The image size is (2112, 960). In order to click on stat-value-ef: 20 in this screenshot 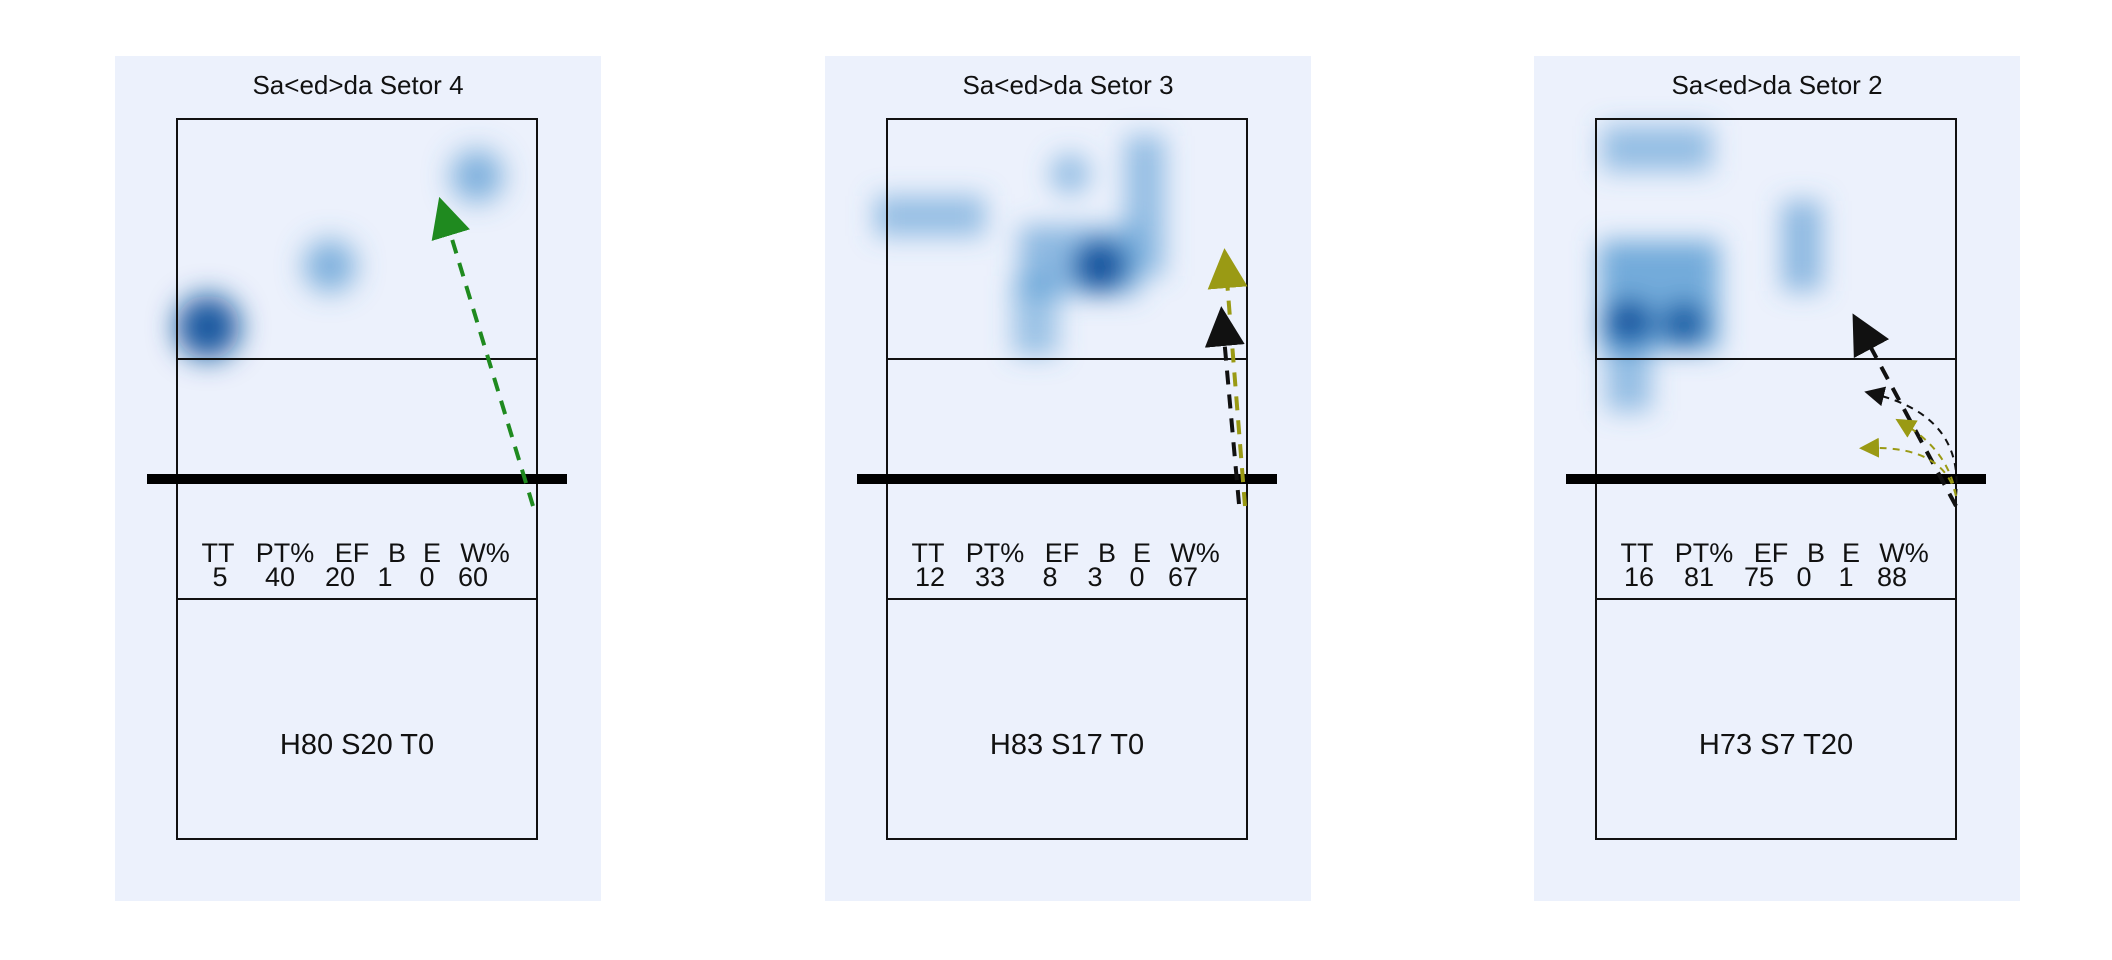, I will do `click(340, 577)`.